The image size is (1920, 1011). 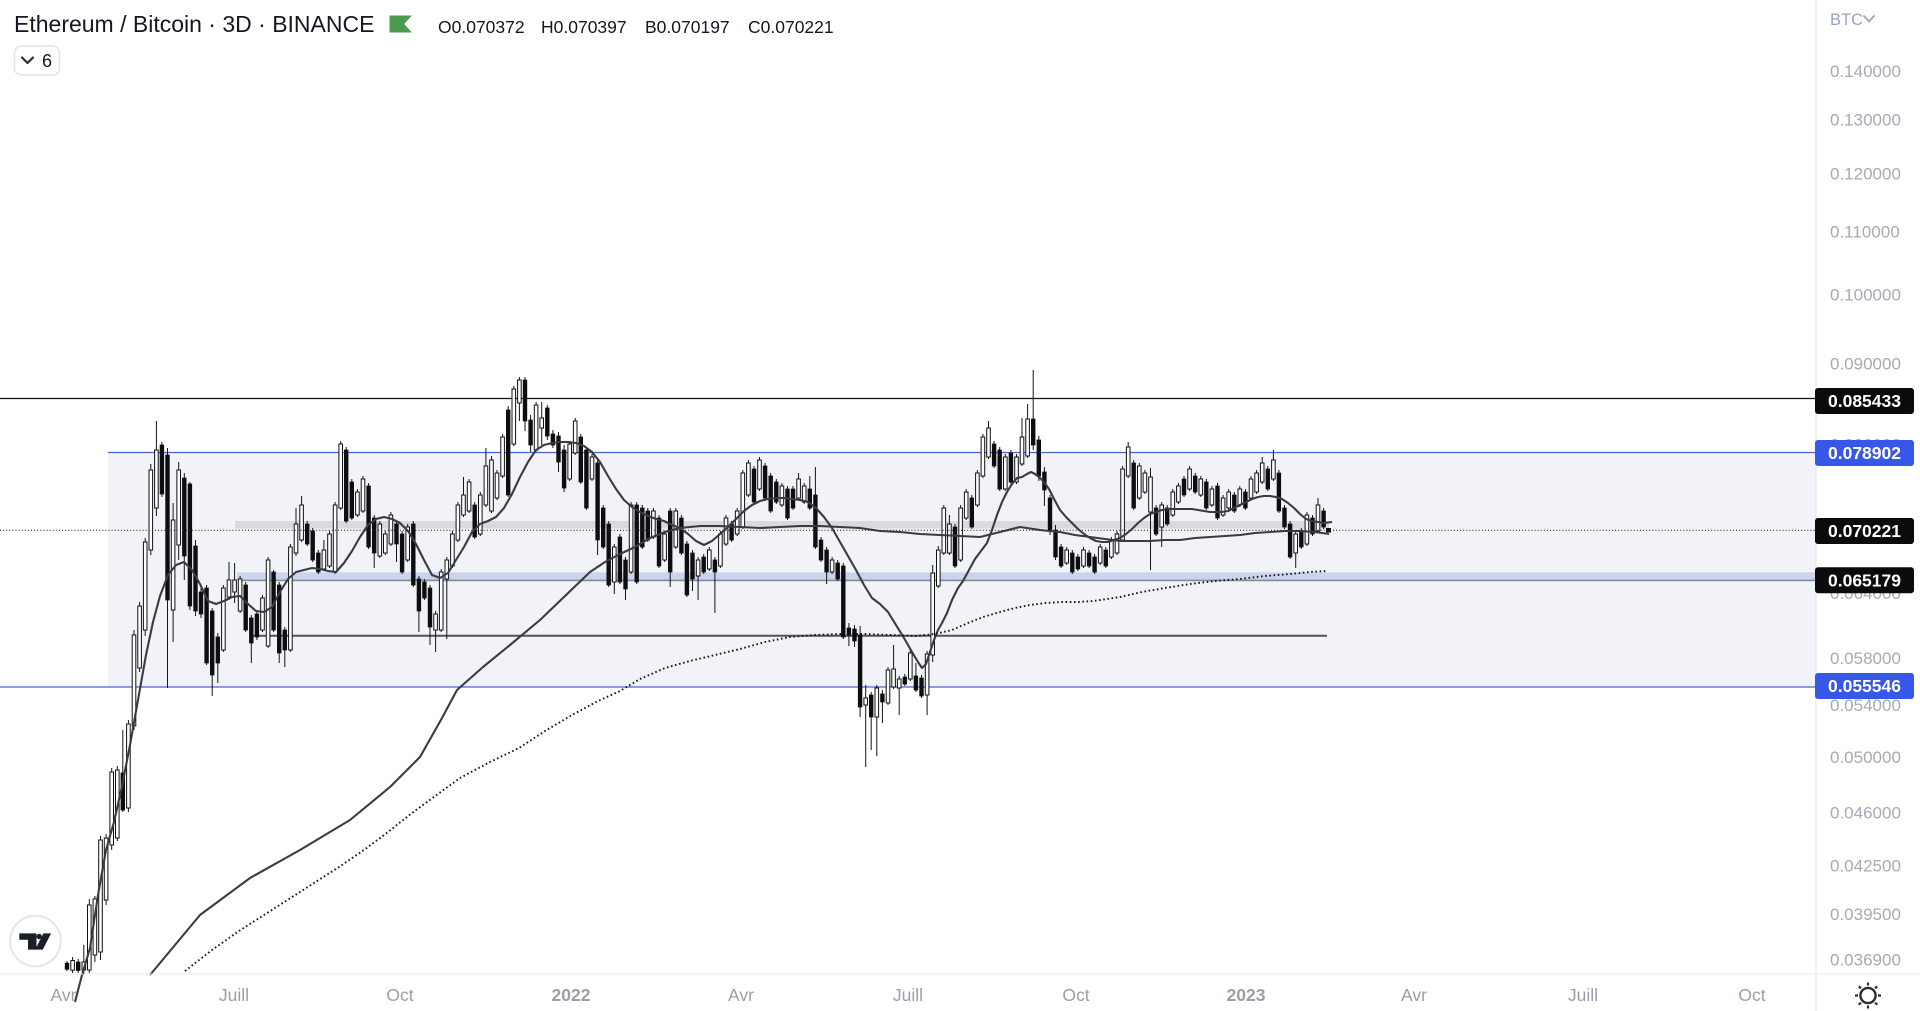 I want to click on svg-text: 0.090000, so click(x=1865, y=364).